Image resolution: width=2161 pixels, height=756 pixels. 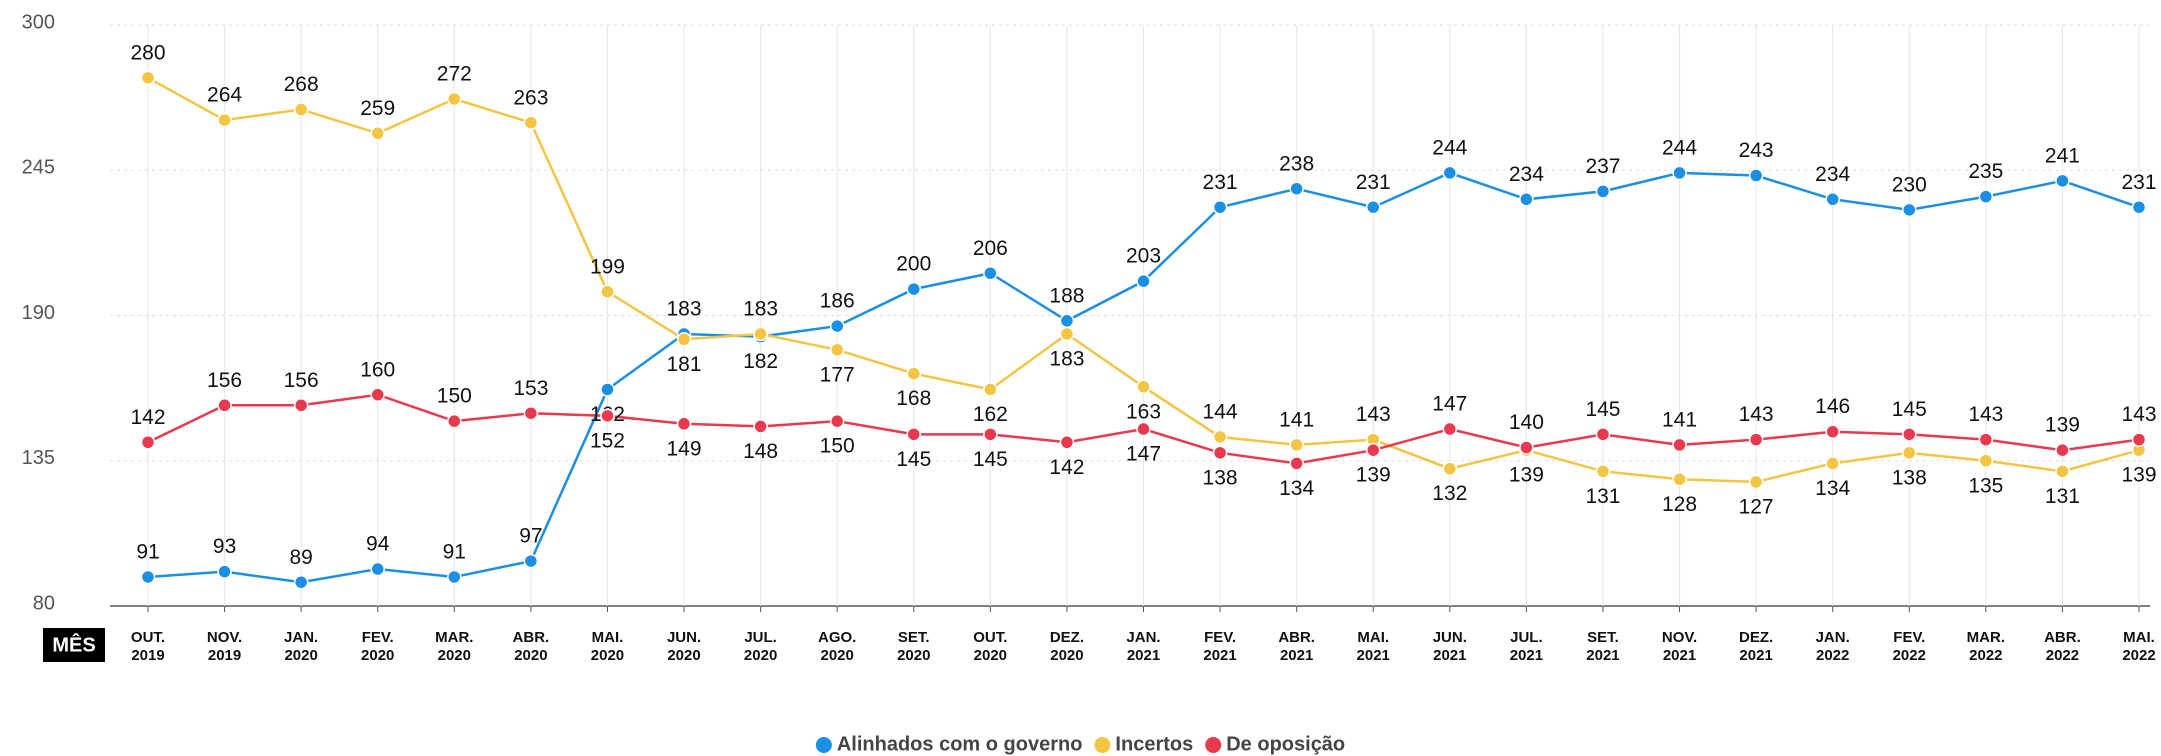 I want to click on data-label: 203, so click(x=1143, y=256).